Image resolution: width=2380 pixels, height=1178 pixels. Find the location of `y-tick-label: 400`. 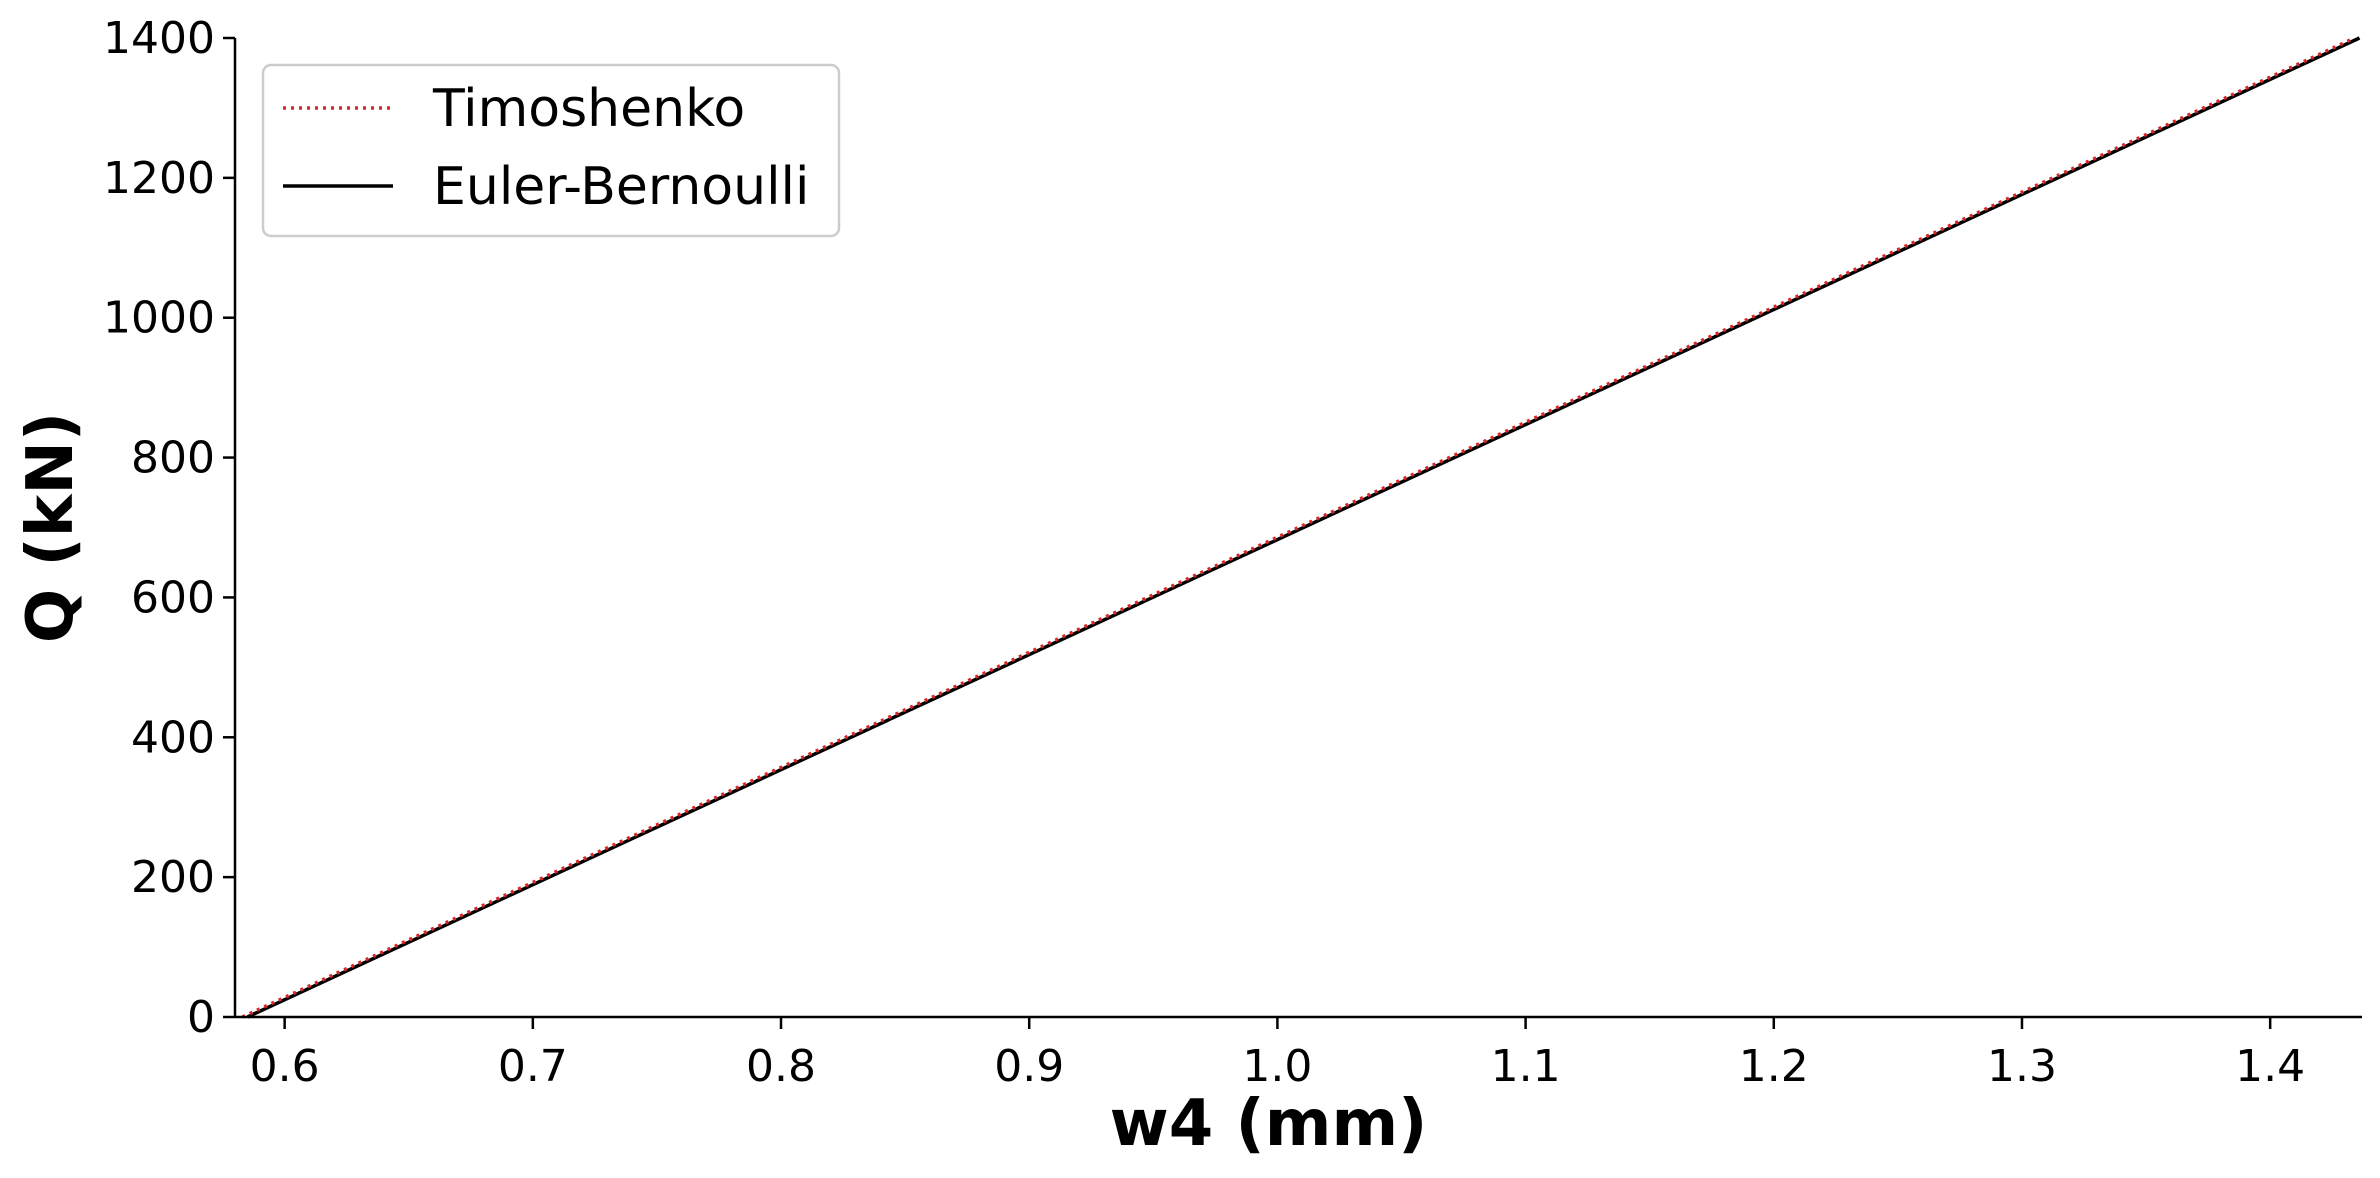

y-tick-label: 400 is located at coordinates (173, 737).